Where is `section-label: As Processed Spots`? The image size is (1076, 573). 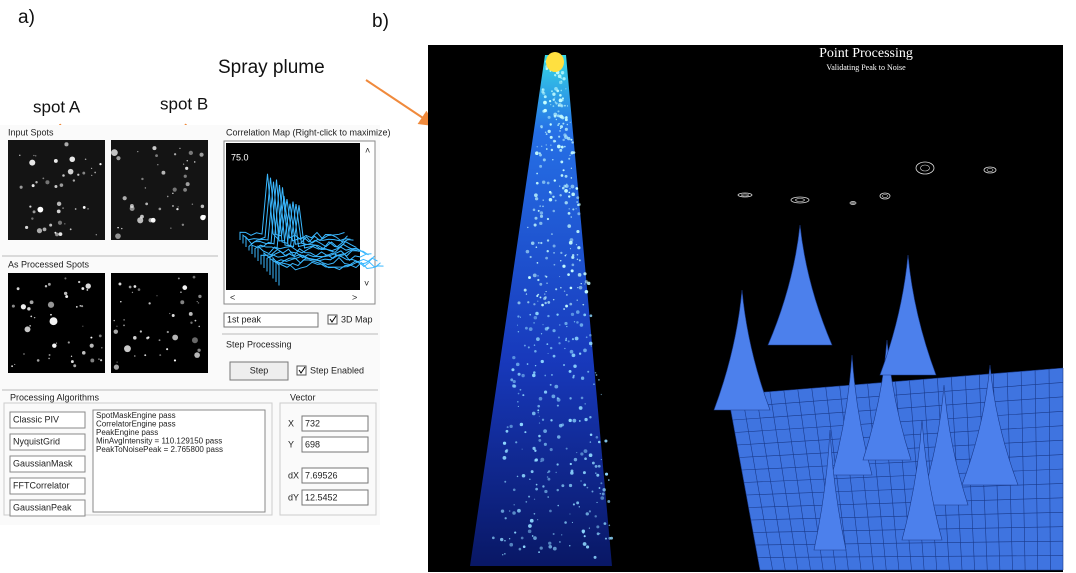 section-label: As Processed Spots is located at coordinates (49, 264).